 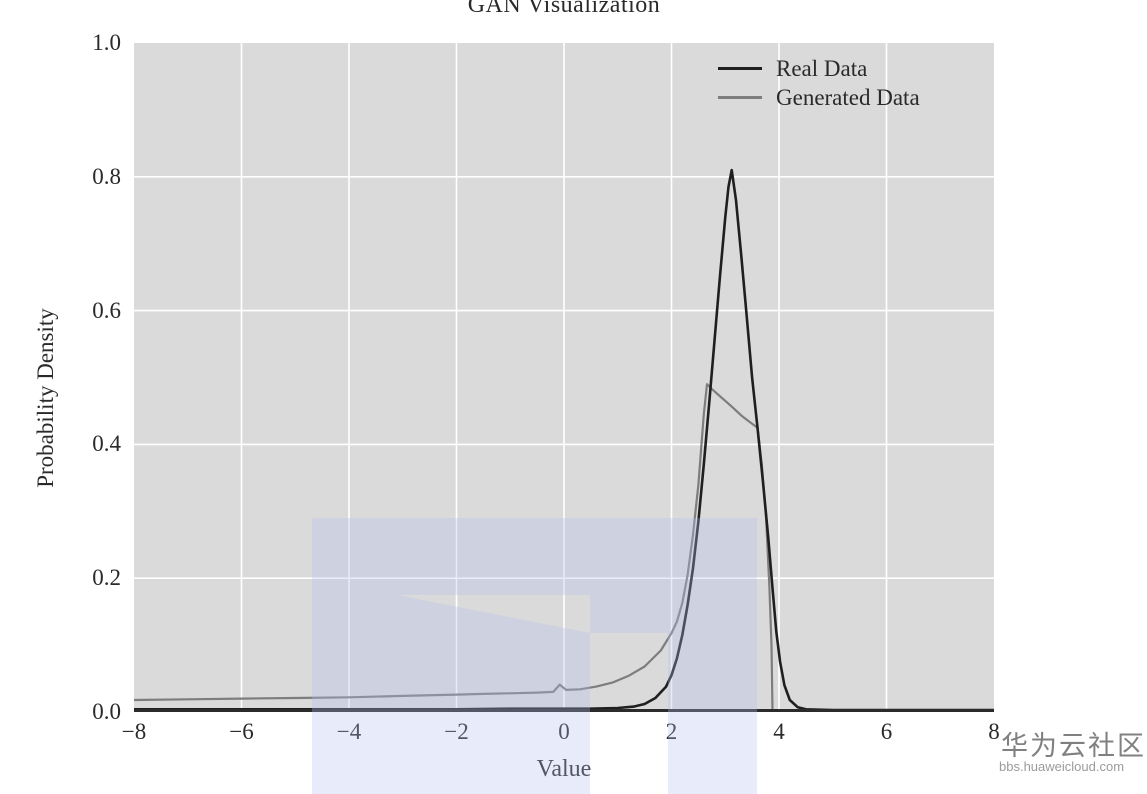 I want to click on legend-label-real-data: Real Data, so click(x=822, y=68).